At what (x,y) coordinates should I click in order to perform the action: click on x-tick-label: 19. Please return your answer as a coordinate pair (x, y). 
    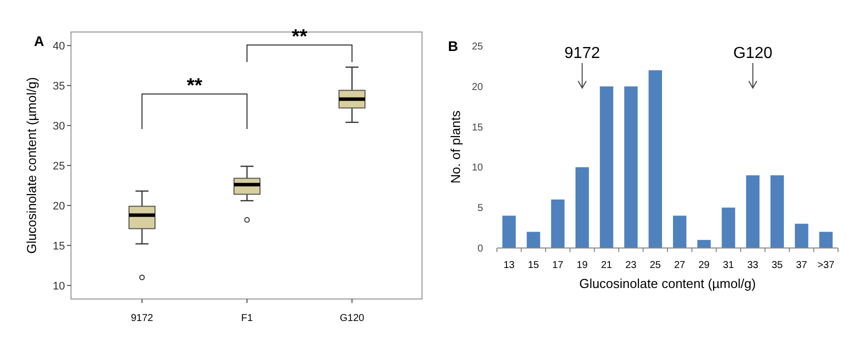
    Looking at the image, I should click on (582, 265).